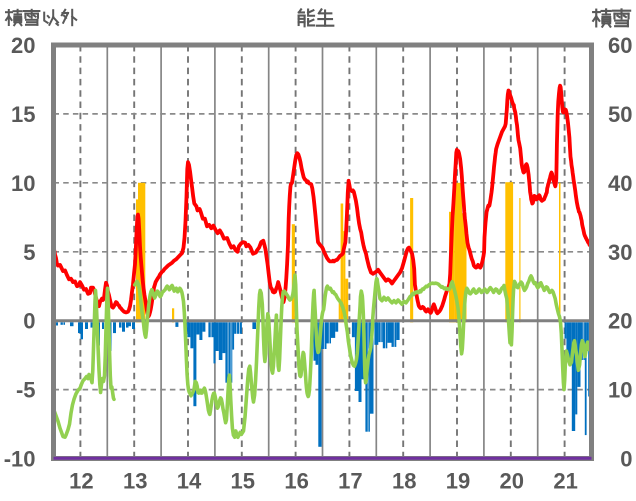  Describe the element at coordinates (81, 481) in the screenshot. I see `svg-text: 12` at that location.